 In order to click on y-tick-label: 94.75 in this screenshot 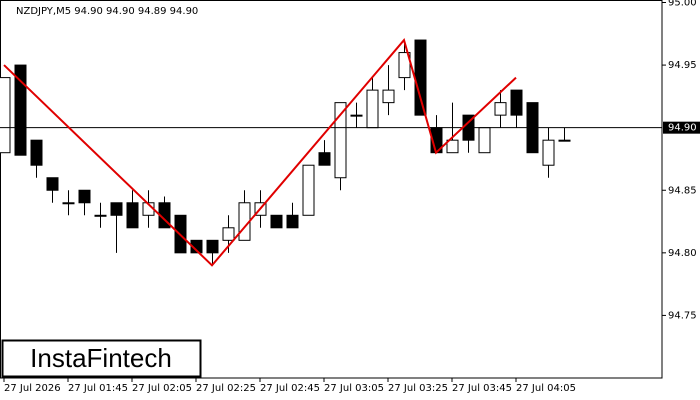, I will do `click(682, 315)`.